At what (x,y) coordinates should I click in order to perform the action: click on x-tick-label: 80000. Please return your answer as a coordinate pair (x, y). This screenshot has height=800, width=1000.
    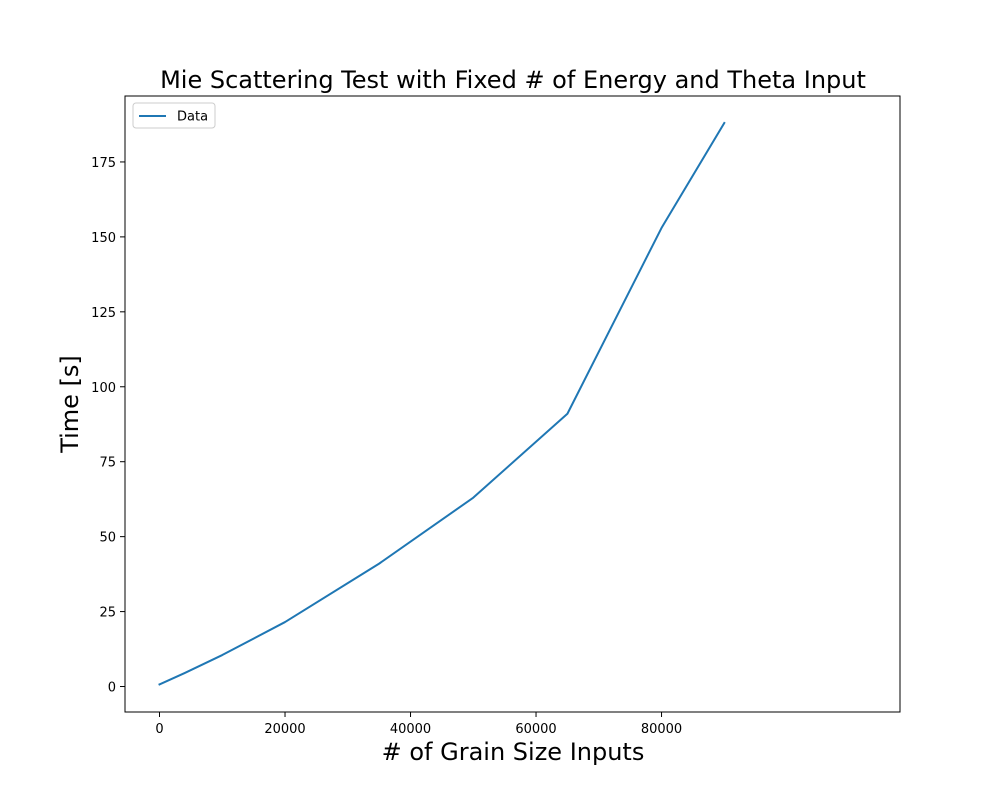
    Looking at the image, I should click on (661, 729).